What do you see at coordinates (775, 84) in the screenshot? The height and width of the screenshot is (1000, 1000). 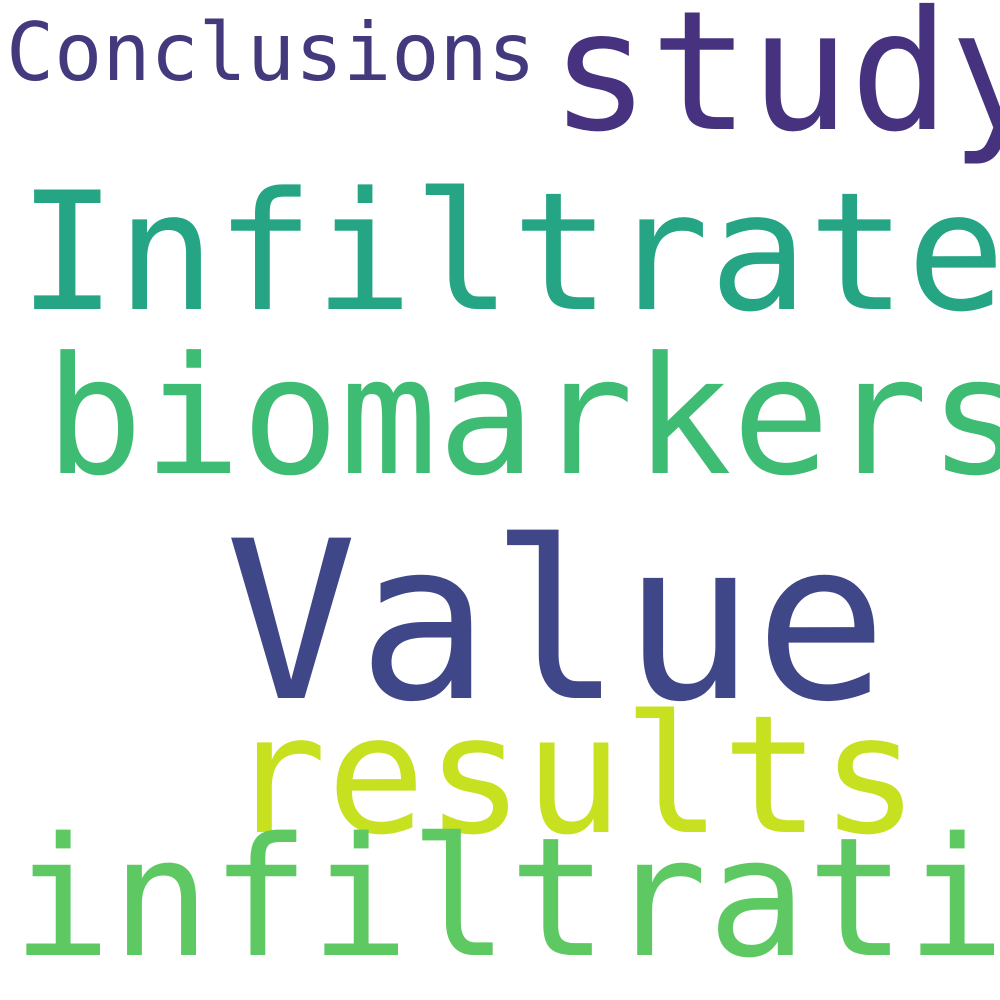 I see `word-study: study` at bounding box center [775, 84].